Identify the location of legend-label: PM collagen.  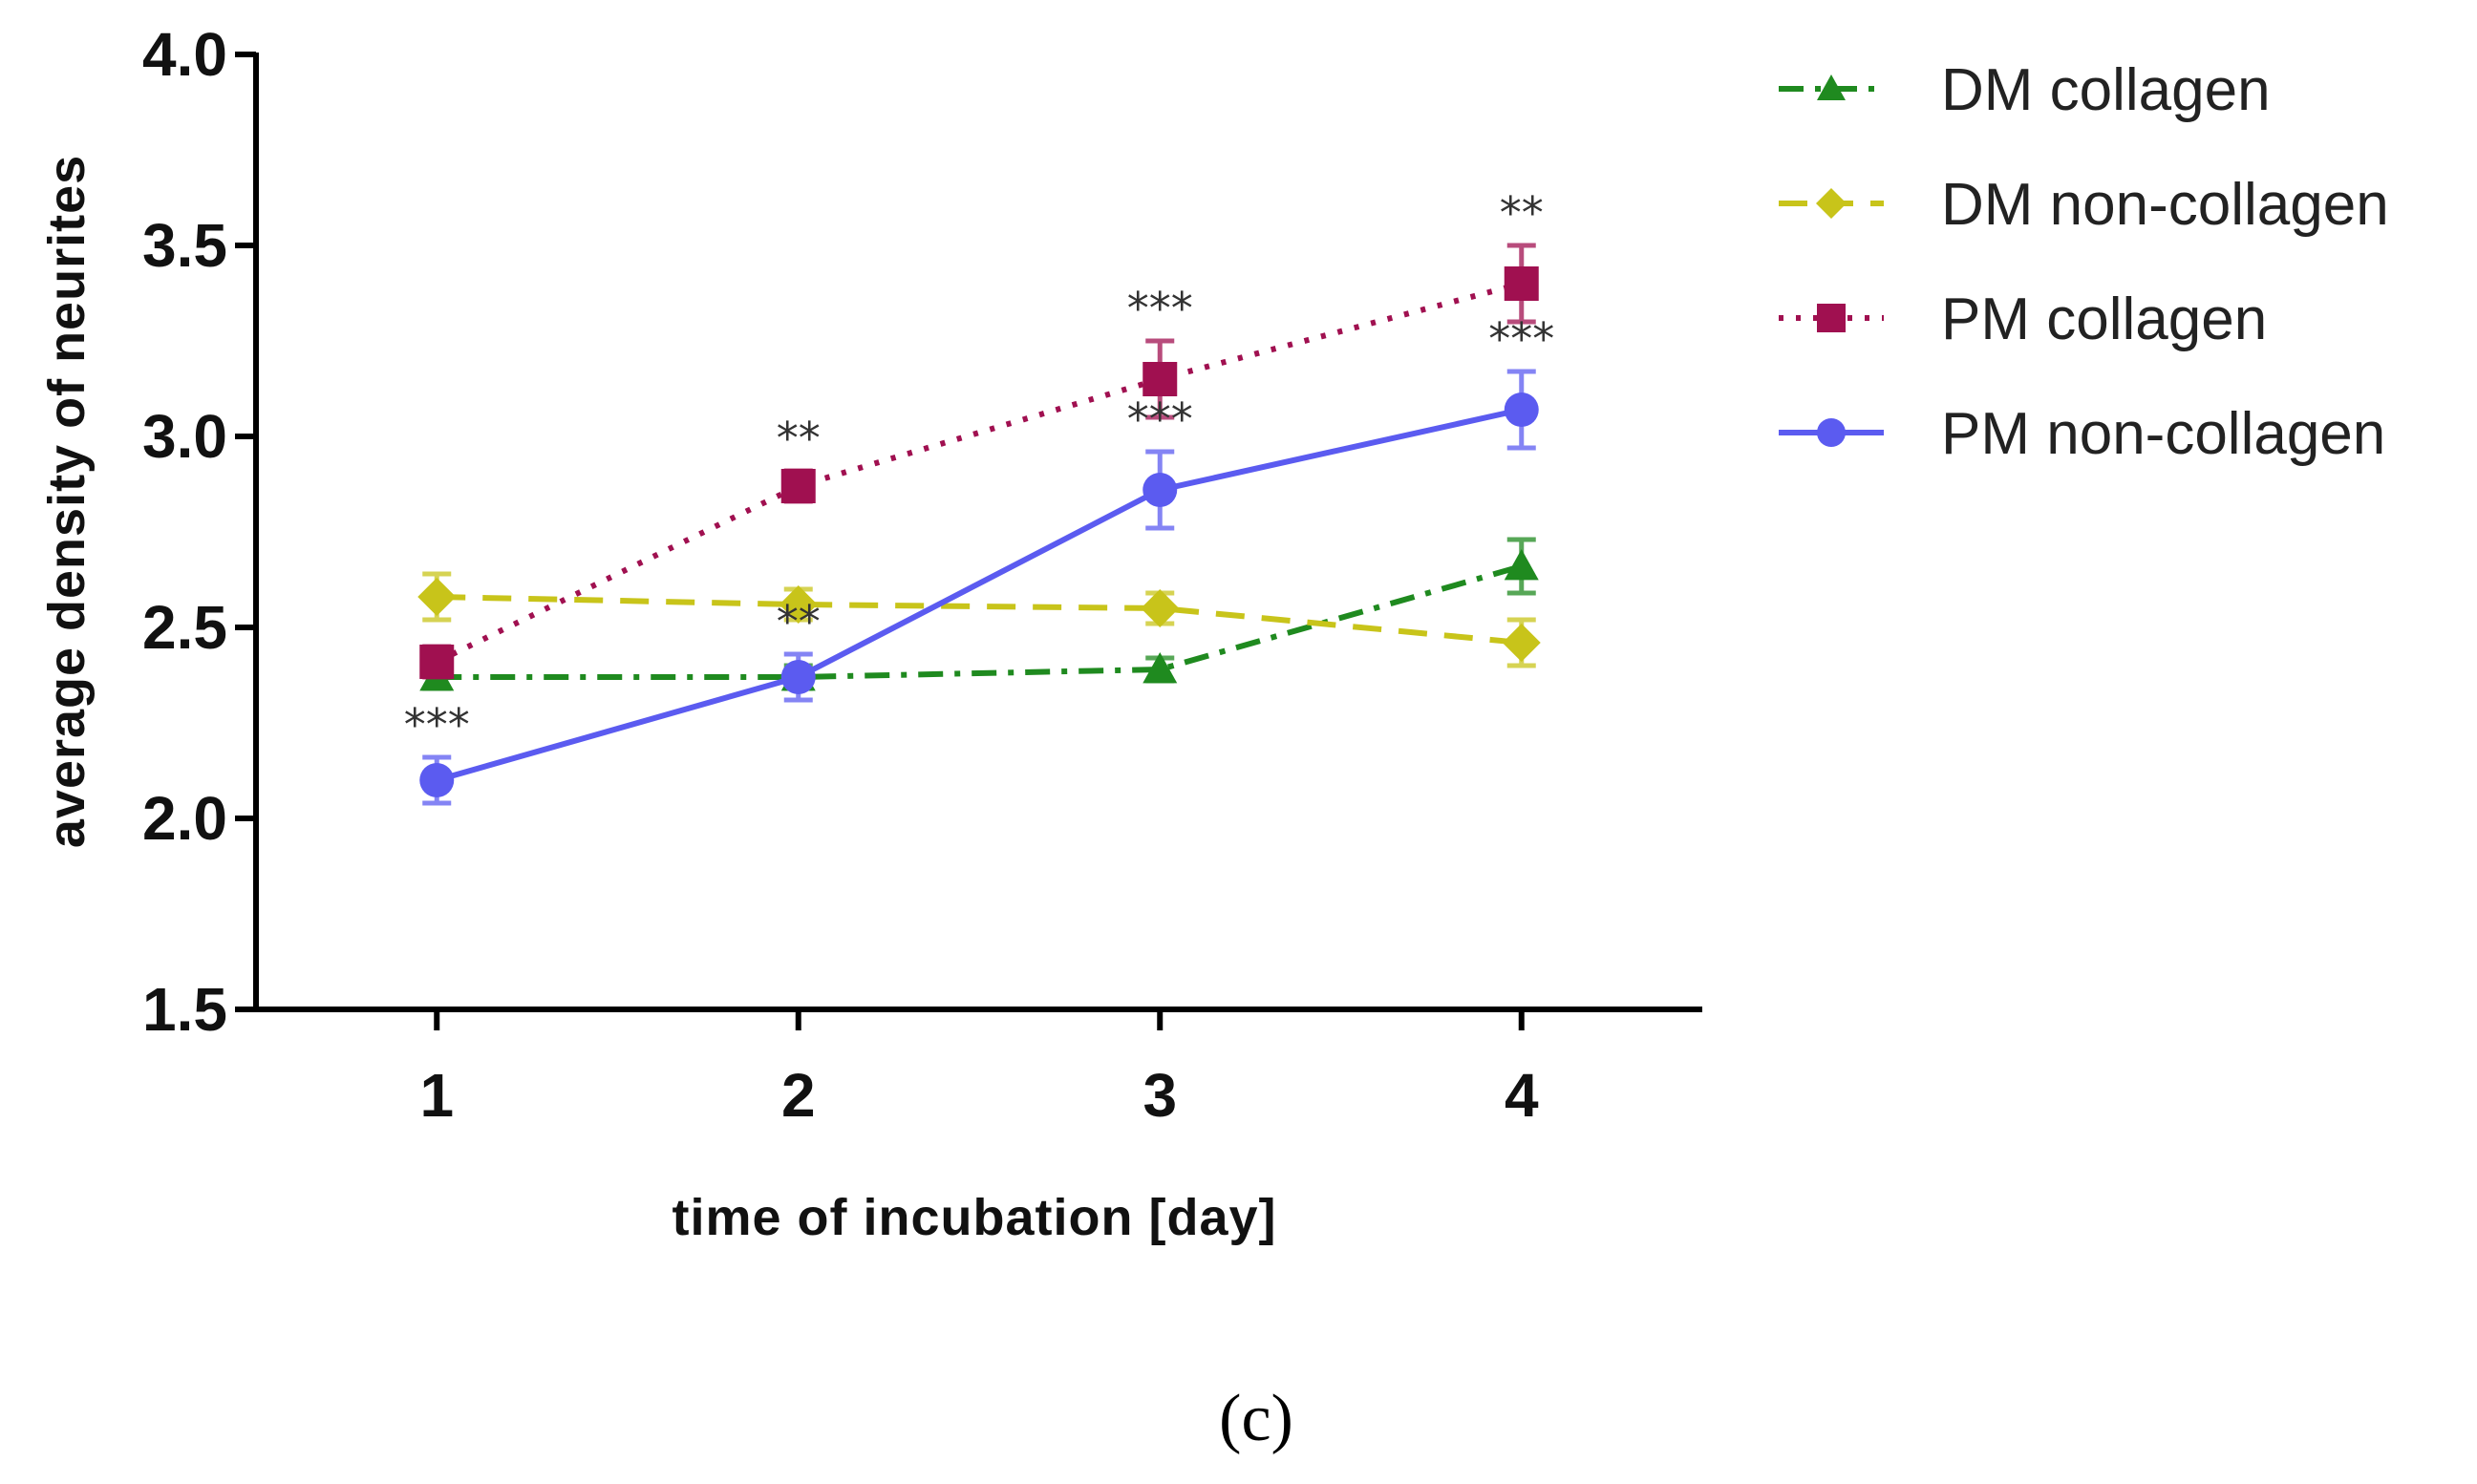
(2104, 319).